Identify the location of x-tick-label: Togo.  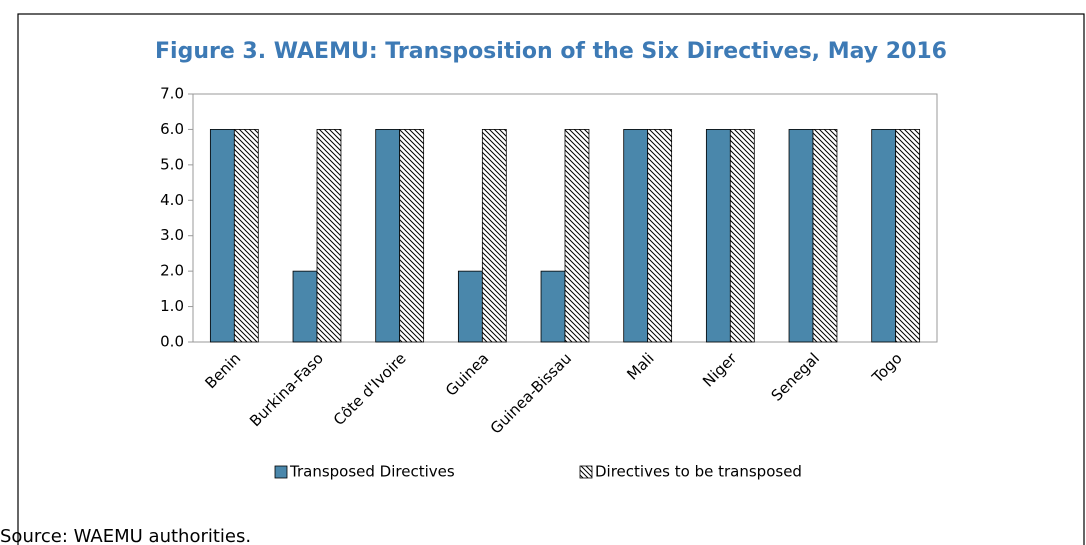
(887, 368).